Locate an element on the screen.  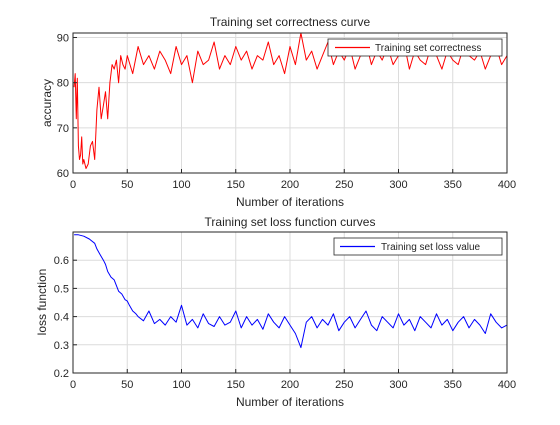
y-axis-label: loss function is located at coordinates (42, 302).